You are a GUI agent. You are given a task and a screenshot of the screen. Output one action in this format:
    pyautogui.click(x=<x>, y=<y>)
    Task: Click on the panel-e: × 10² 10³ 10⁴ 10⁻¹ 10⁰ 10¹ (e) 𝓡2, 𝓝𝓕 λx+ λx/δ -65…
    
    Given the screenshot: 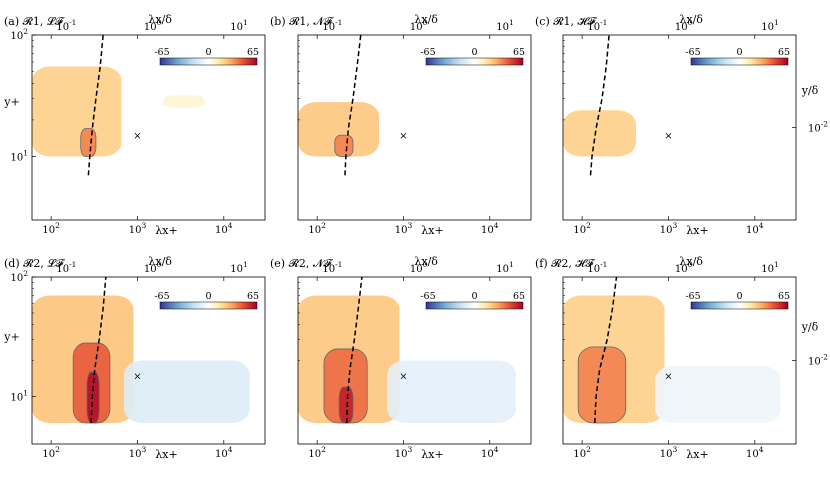 What is the action you would take?
    pyautogui.click(x=401, y=358)
    